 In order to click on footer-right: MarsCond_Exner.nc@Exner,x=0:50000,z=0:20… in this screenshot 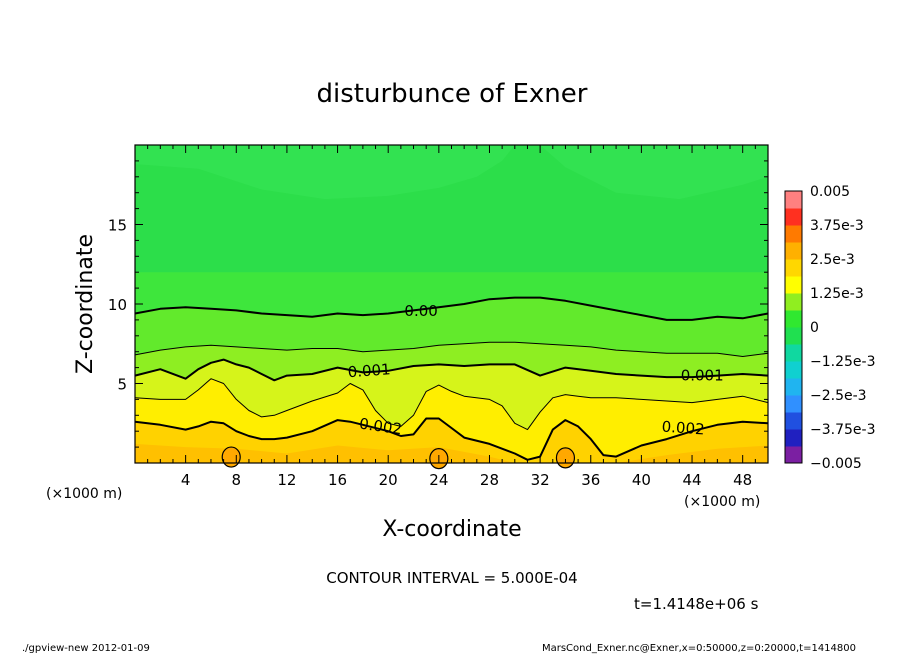, I will do `click(699, 648)`.